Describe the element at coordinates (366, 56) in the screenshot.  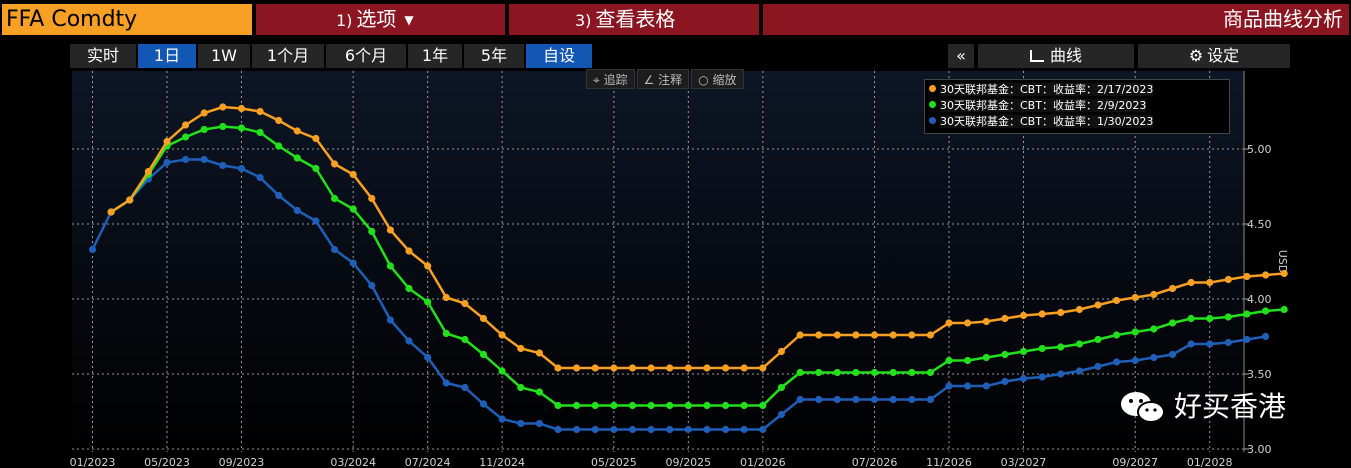
I see `tab-6m: 6个月` at that location.